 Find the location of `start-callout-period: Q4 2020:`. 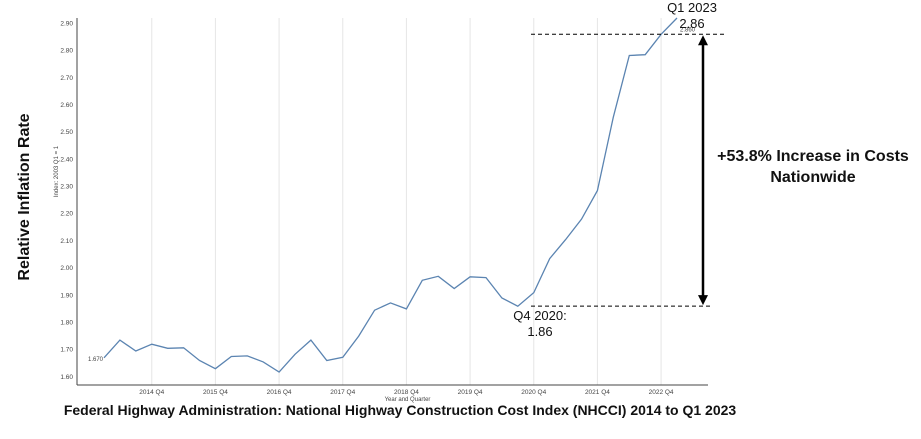

start-callout-period: Q4 2020: is located at coordinates (540, 315).